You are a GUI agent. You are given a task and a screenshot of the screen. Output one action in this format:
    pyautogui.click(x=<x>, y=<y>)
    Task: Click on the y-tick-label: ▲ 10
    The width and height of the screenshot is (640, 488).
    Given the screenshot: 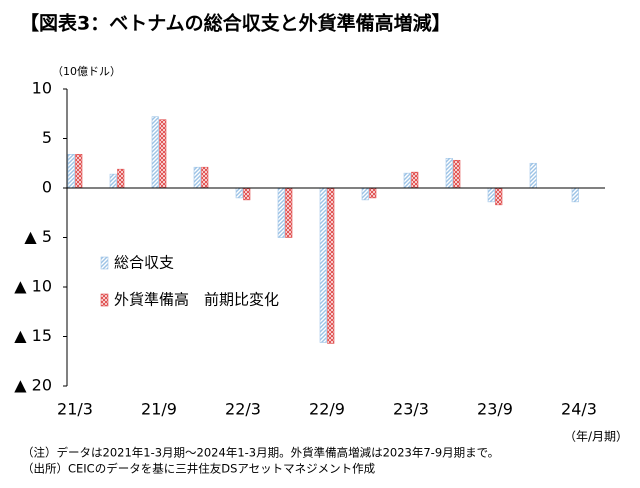 What is the action you would take?
    pyautogui.click(x=33, y=286)
    